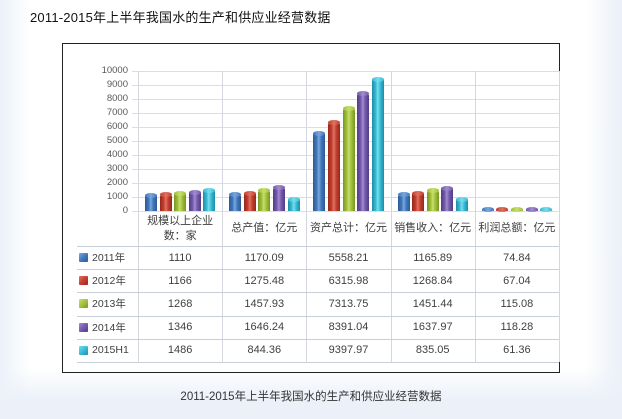 The image size is (622, 419). Describe the element at coordinates (432, 327) in the screenshot. I see `table-cell: 1637.97` at that location.